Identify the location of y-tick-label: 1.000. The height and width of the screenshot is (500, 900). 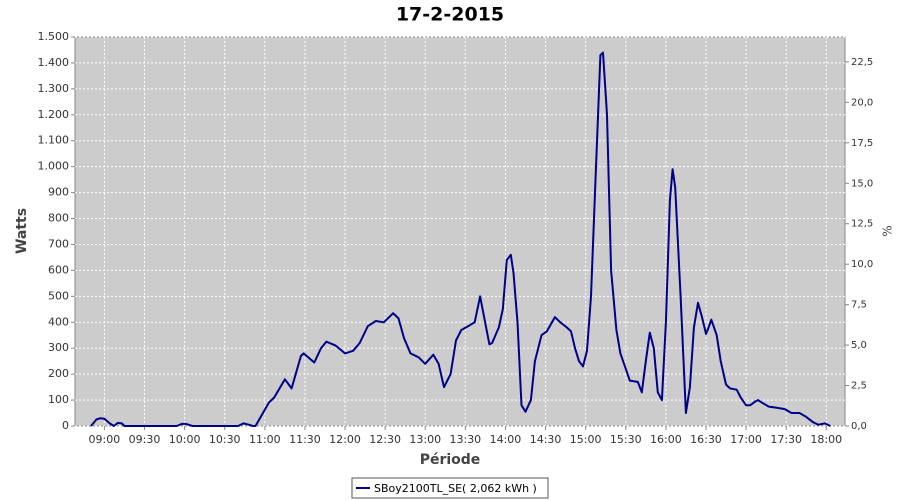
(54, 166).